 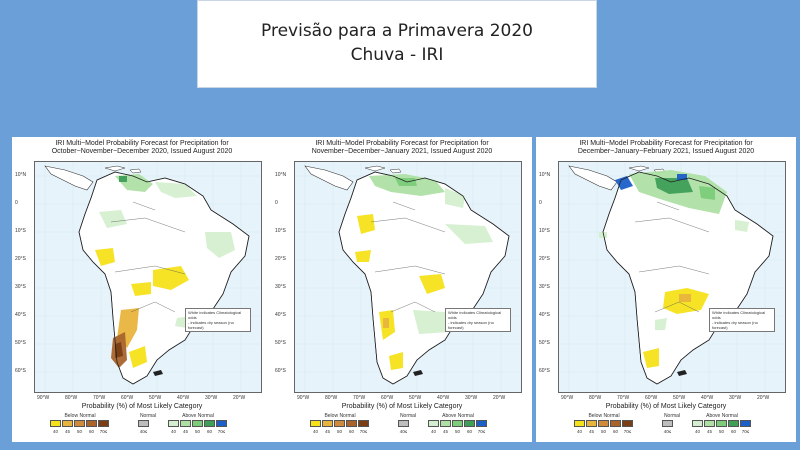 I want to click on central-america-landmass, so click(x=593, y=178).